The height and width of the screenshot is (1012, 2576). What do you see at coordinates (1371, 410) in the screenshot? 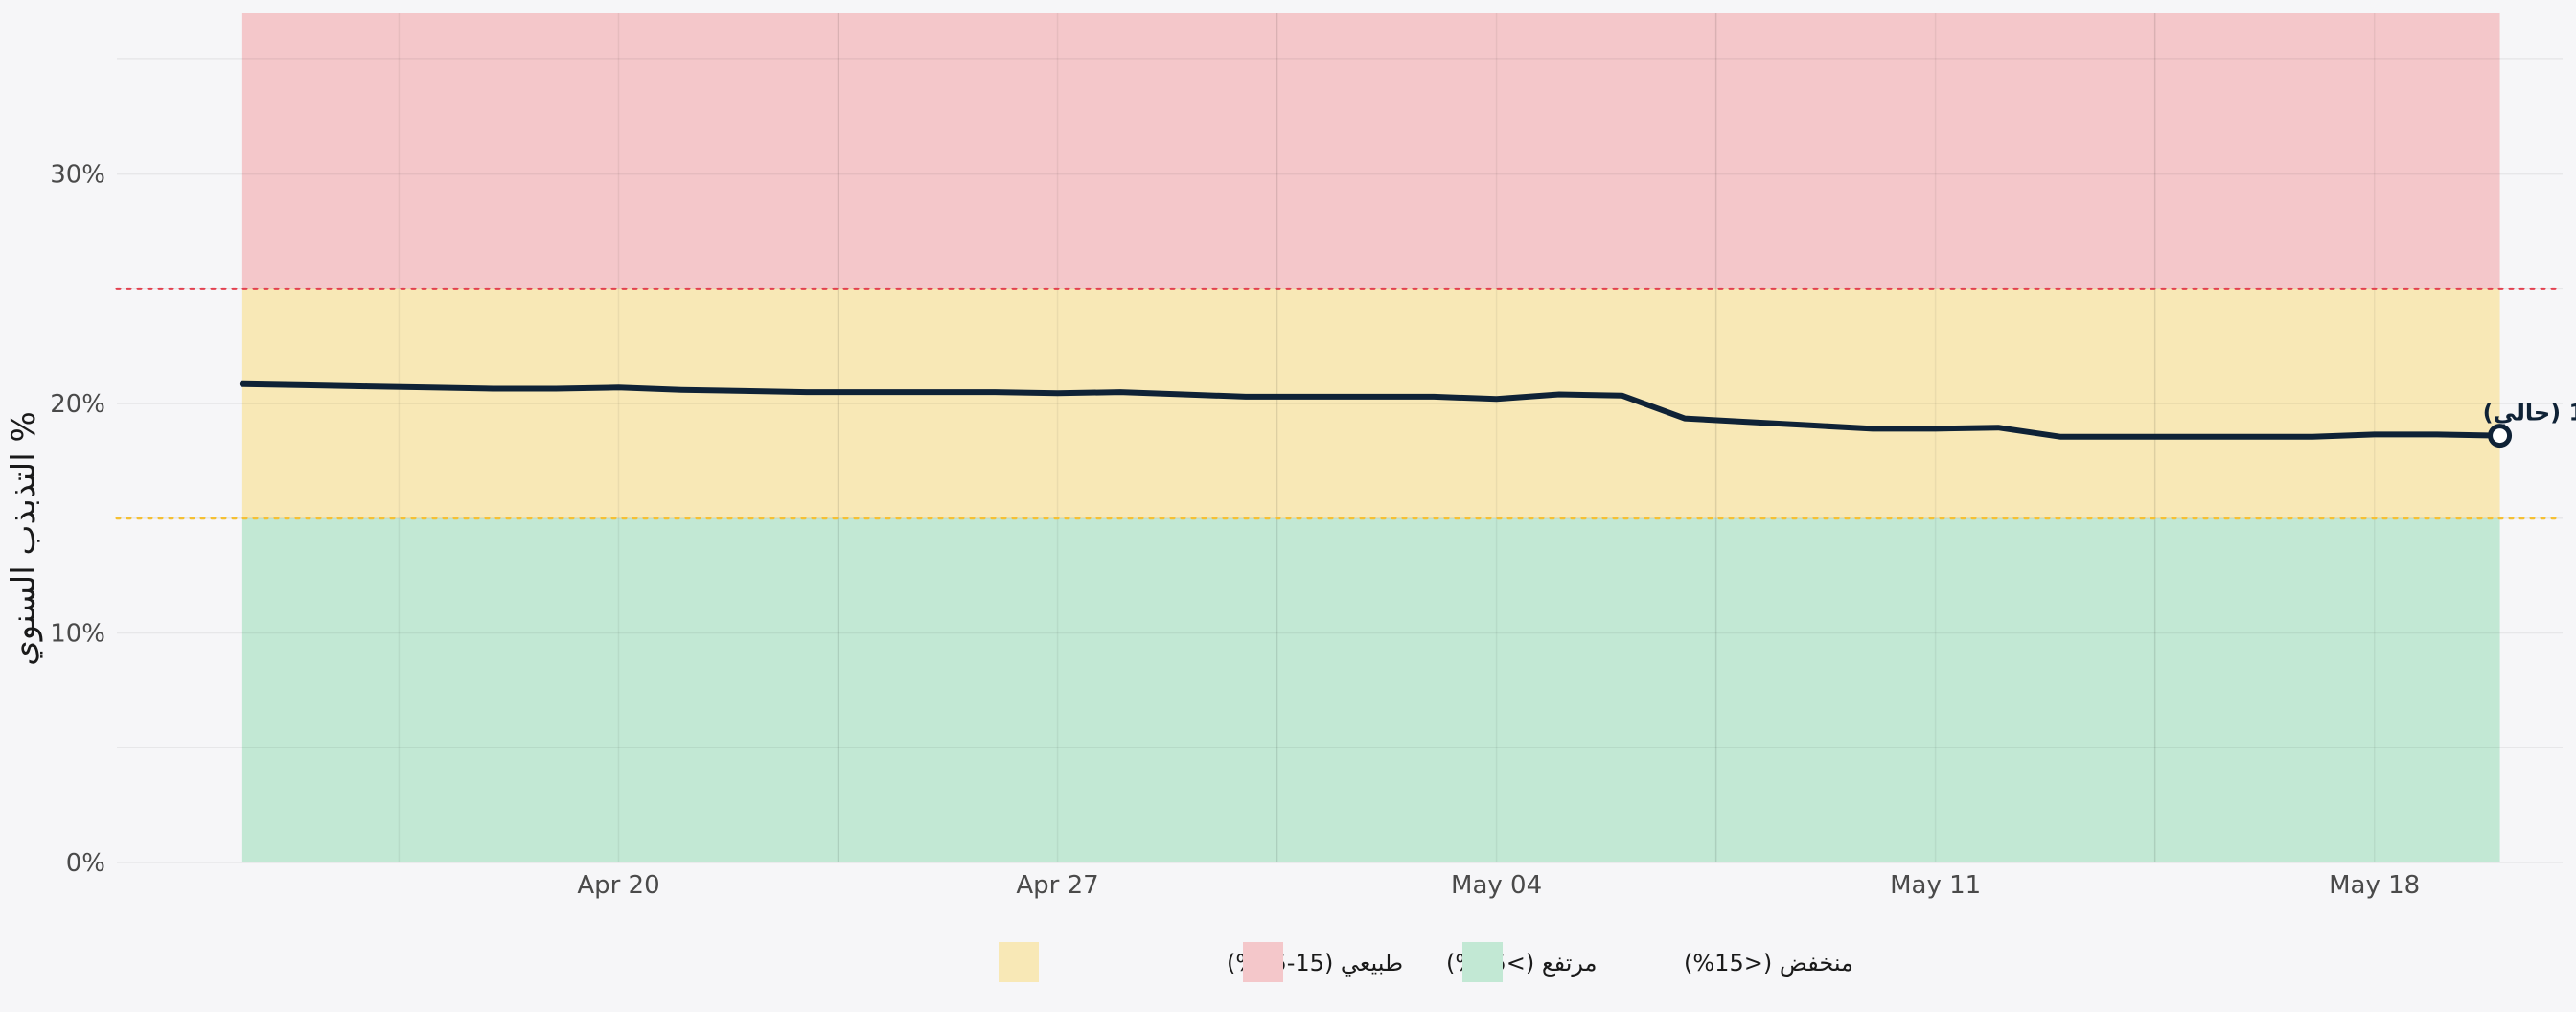
I see `series-line` at bounding box center [1371, 410].